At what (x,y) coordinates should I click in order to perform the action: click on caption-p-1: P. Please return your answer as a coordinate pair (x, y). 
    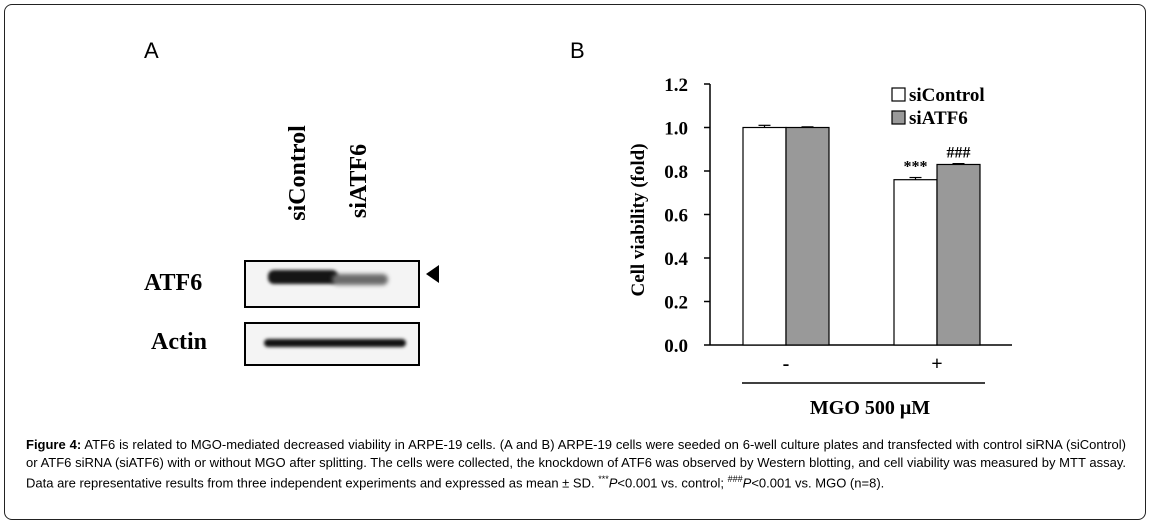
    Looking at the image, I should click on (613, 483).